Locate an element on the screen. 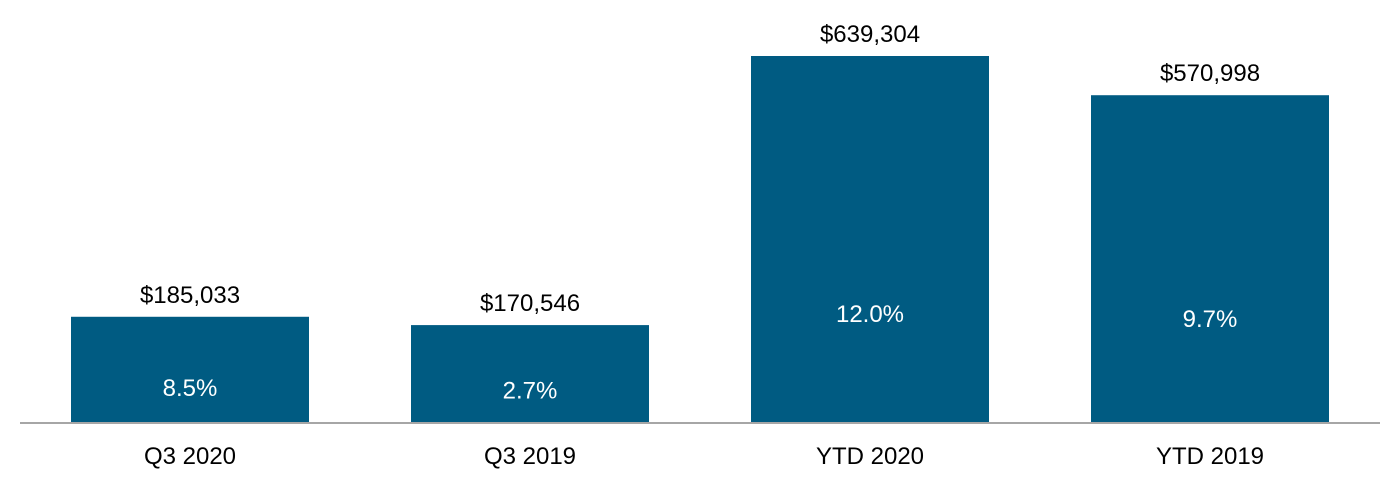 The image size is (1400, 493). value-label: $639,304 is located at coordinates (870, 34).